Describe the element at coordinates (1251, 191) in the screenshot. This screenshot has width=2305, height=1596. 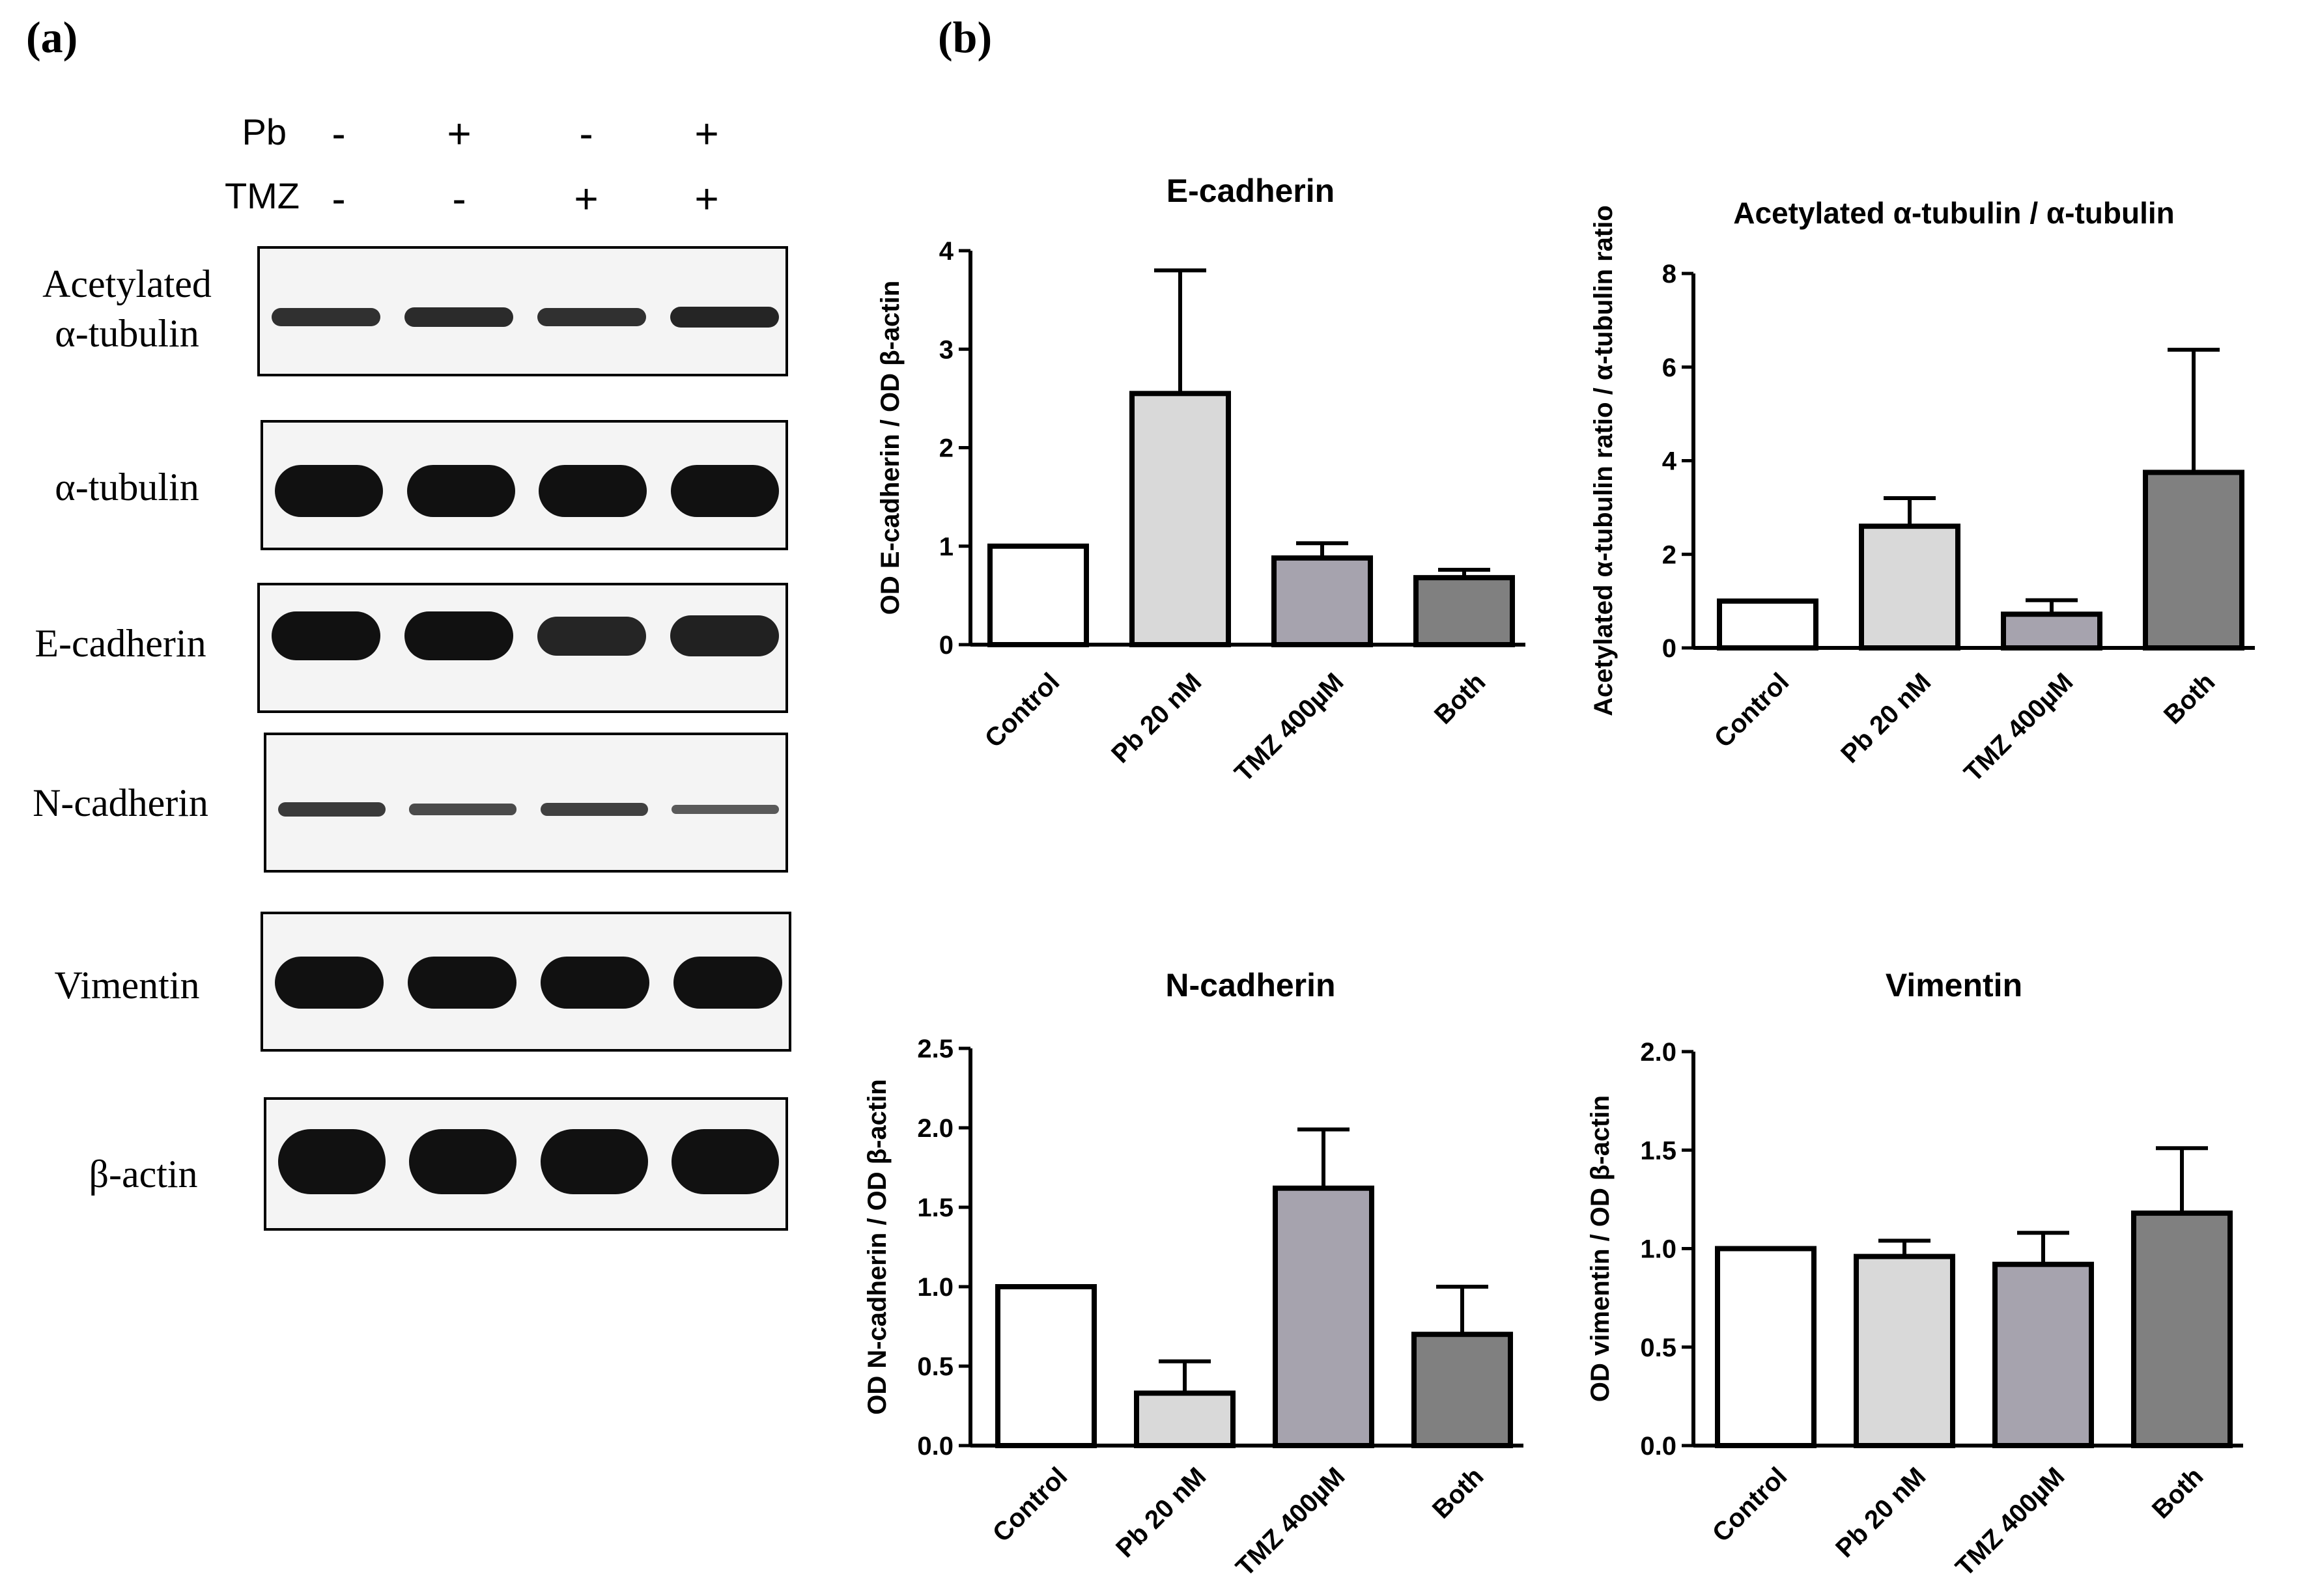
I see `chart-title: E-cadherin` at that location.